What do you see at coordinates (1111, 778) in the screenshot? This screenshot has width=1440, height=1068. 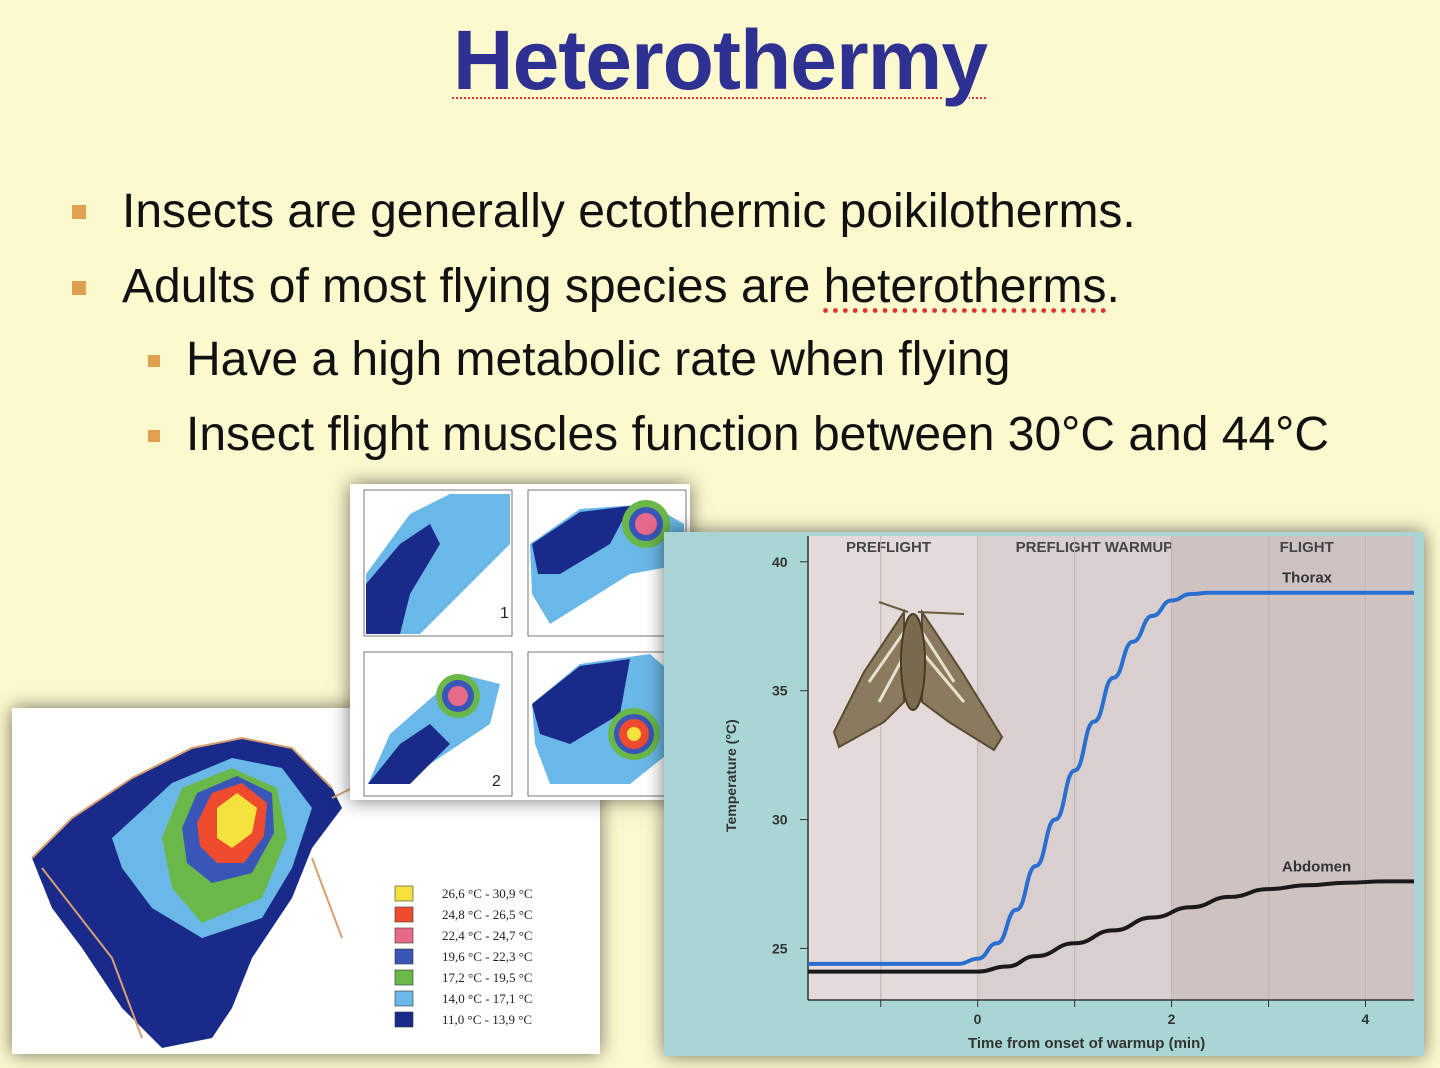 I see `series-line-thorax` at bounding box center [1111, 778].